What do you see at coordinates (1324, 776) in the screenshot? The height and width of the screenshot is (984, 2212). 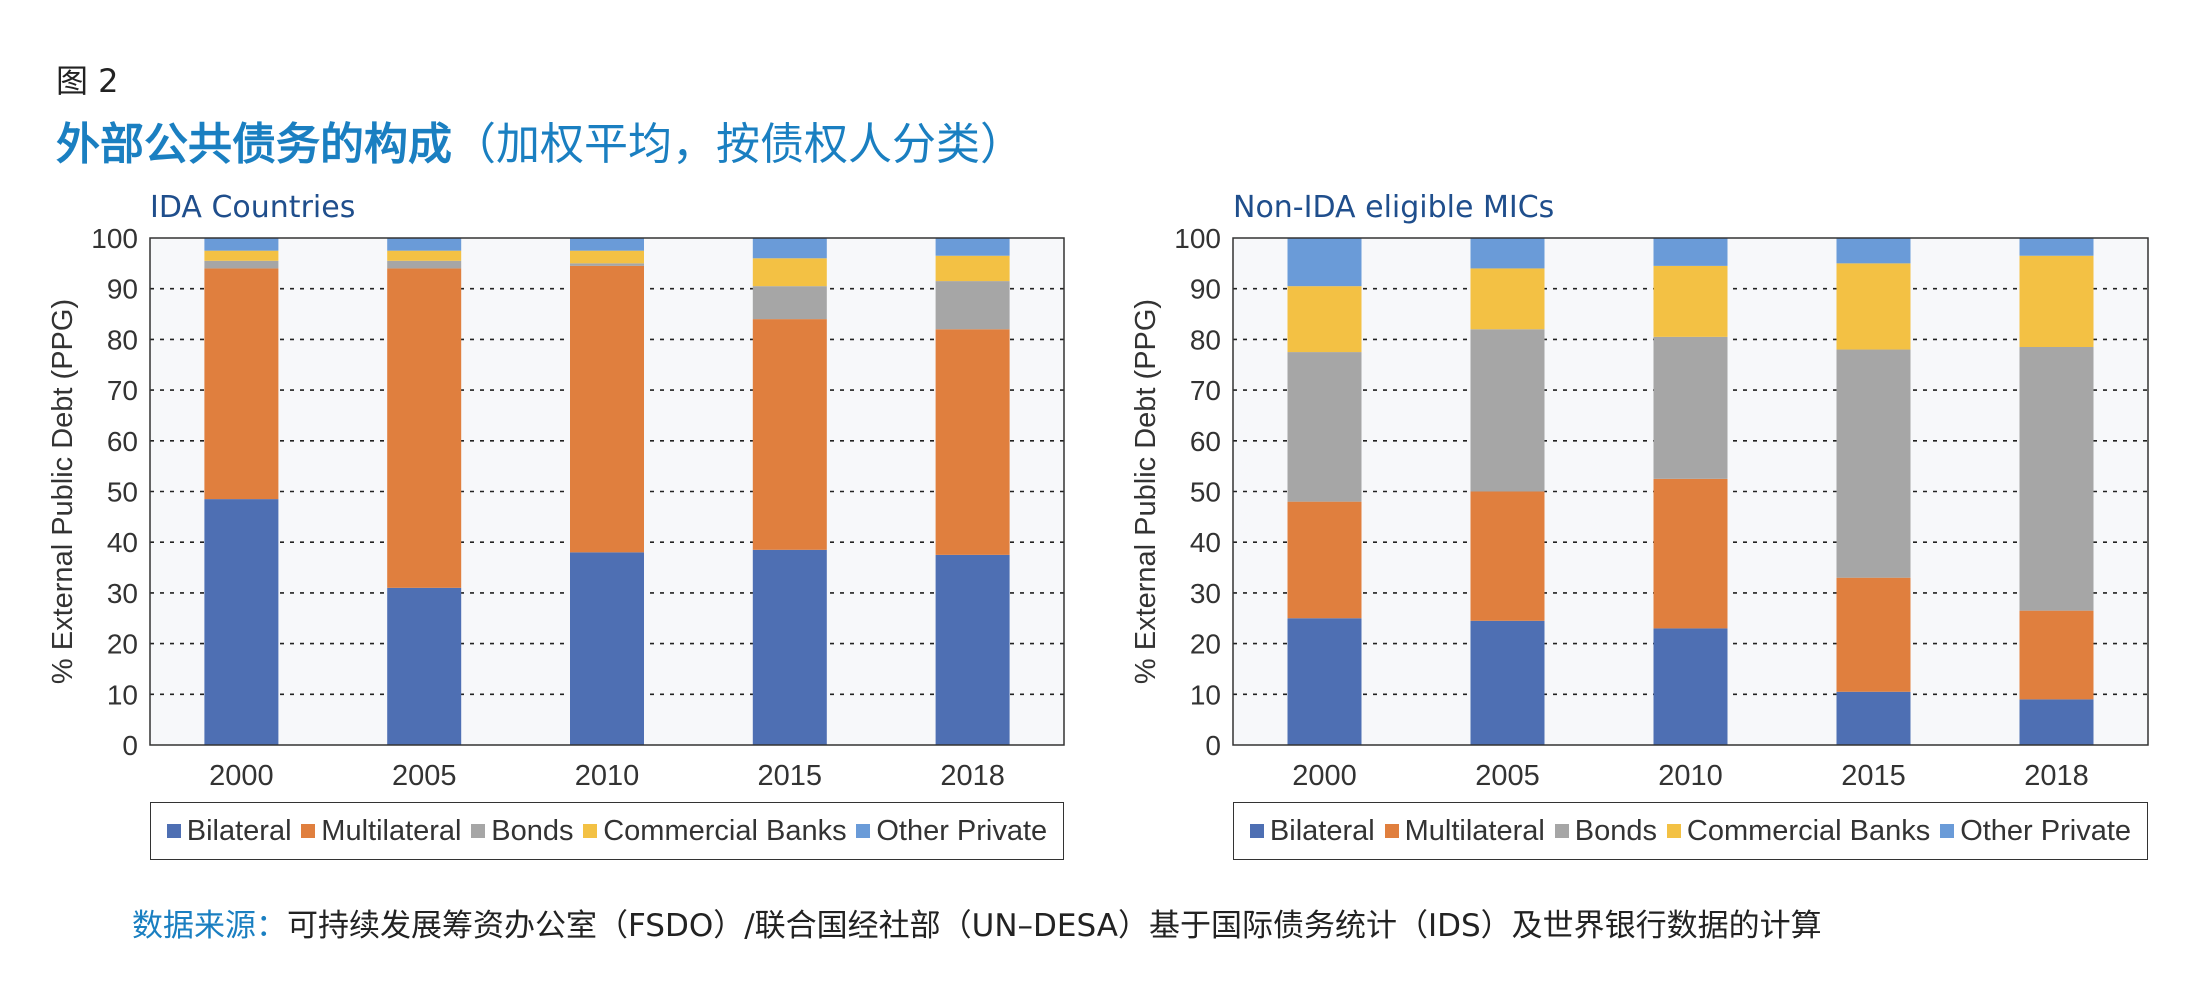 I see `x-tick-label: 2000` at bounding box center [1324, 776].